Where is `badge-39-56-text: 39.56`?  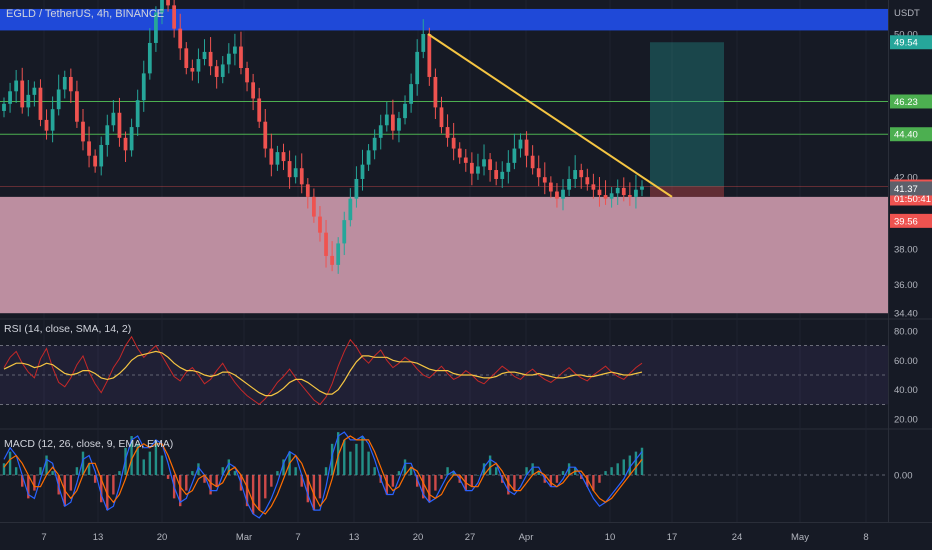 badge-39-56-text: 39.56 is located at coordinates (906, 221).